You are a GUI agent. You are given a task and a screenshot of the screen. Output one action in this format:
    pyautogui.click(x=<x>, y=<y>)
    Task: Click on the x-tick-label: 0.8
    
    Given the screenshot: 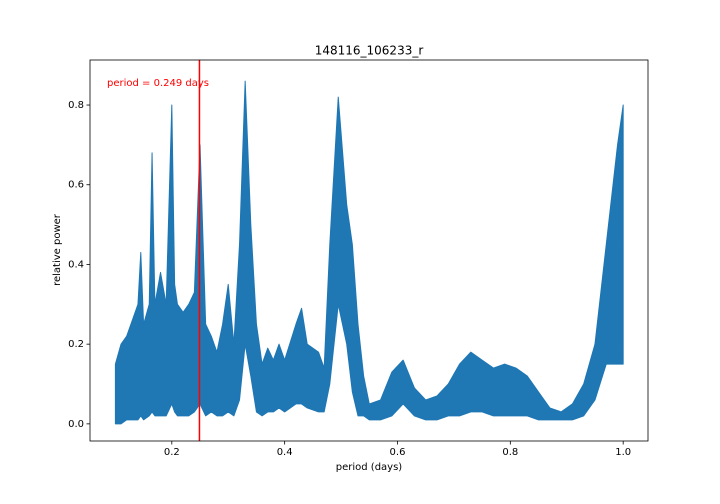 What is the action you would take?
    pyautogui.click(x=510, y=452)
    